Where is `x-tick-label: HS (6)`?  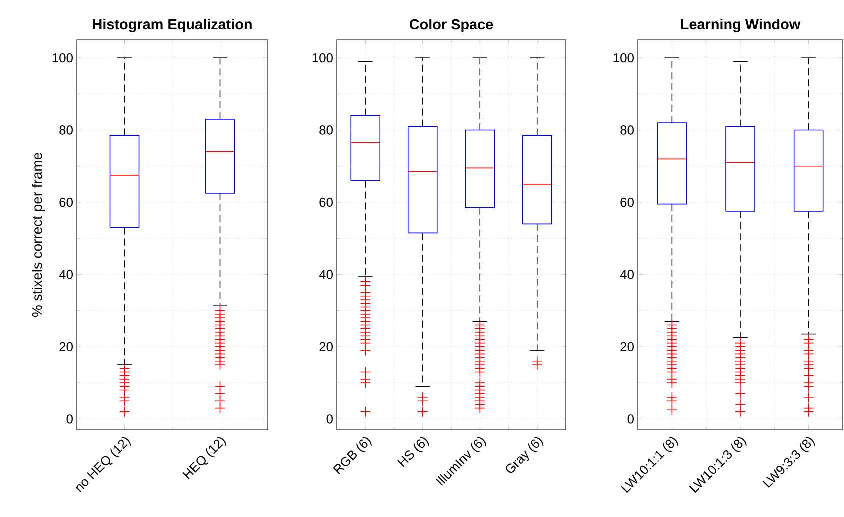 x-tick-label: HS (6) is located at coordinates (414, 452).